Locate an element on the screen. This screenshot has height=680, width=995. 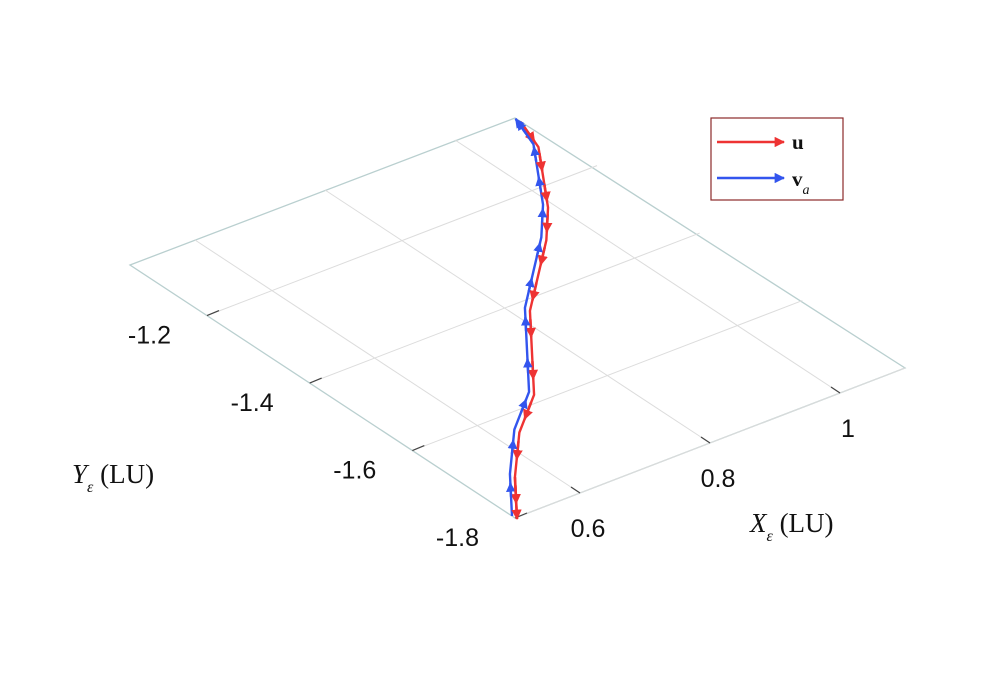
y-axis-label: Yε (LU) is located at coordinates (113, 477).